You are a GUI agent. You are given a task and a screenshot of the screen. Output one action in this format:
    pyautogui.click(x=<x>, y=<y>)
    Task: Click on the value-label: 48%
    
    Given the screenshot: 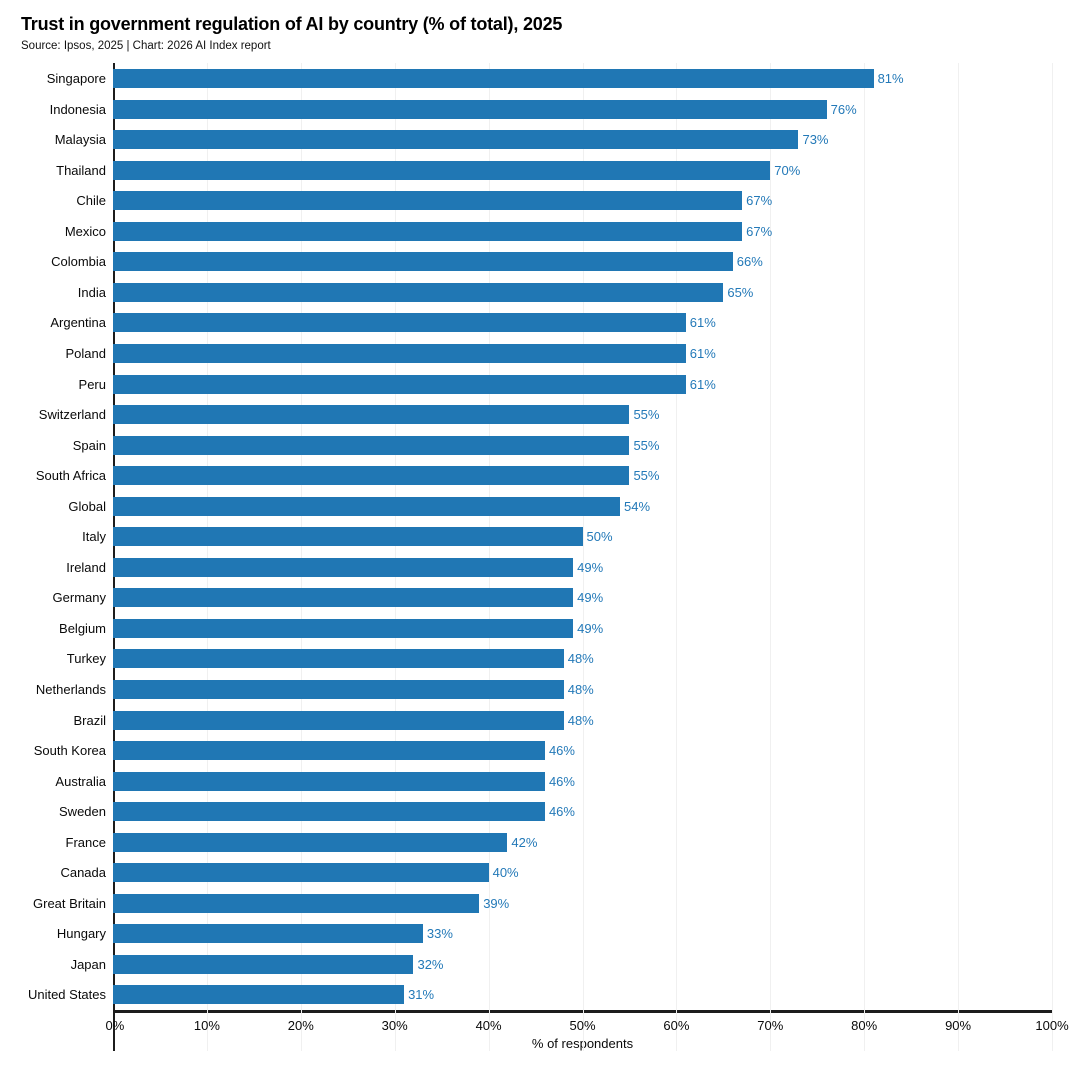 What is the action you would take?
    pyautogui.click(x=580, y=659)
    